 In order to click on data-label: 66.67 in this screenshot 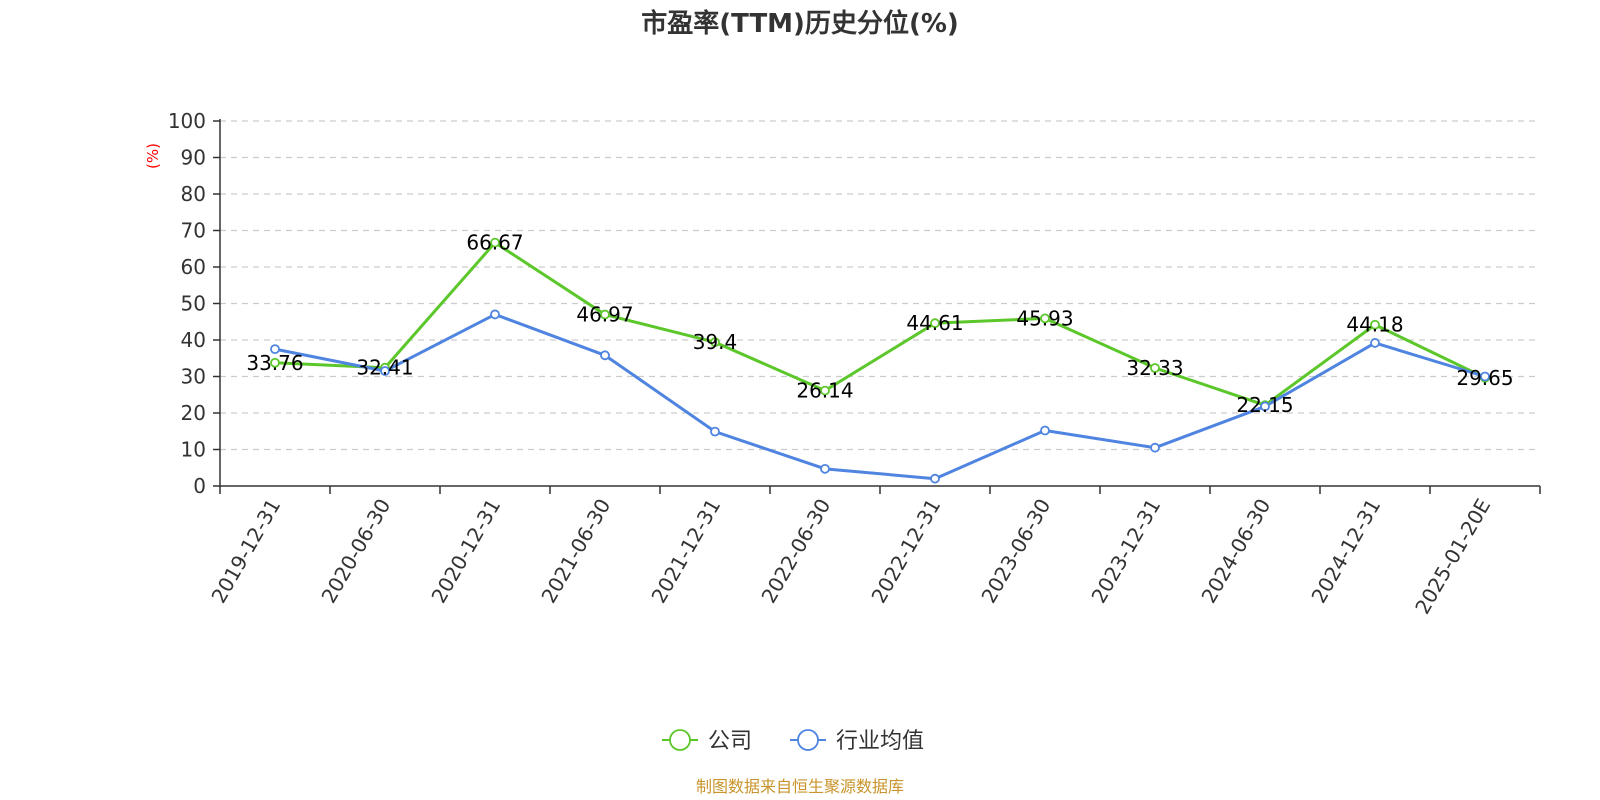, I will do `click(494, 243)`.